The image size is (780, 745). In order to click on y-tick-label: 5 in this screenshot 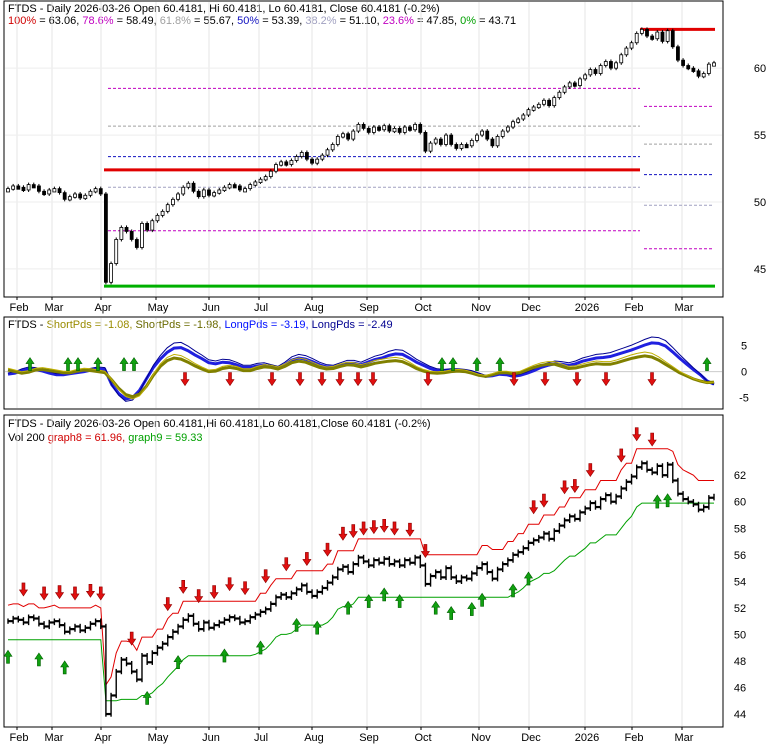, I will do `click(744, 346)`.